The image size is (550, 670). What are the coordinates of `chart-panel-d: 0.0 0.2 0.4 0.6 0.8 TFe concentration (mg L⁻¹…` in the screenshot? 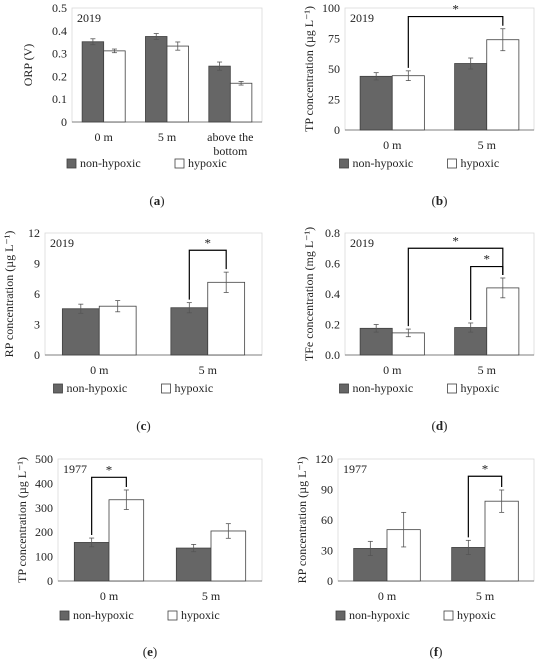 It's located at (418, 329).